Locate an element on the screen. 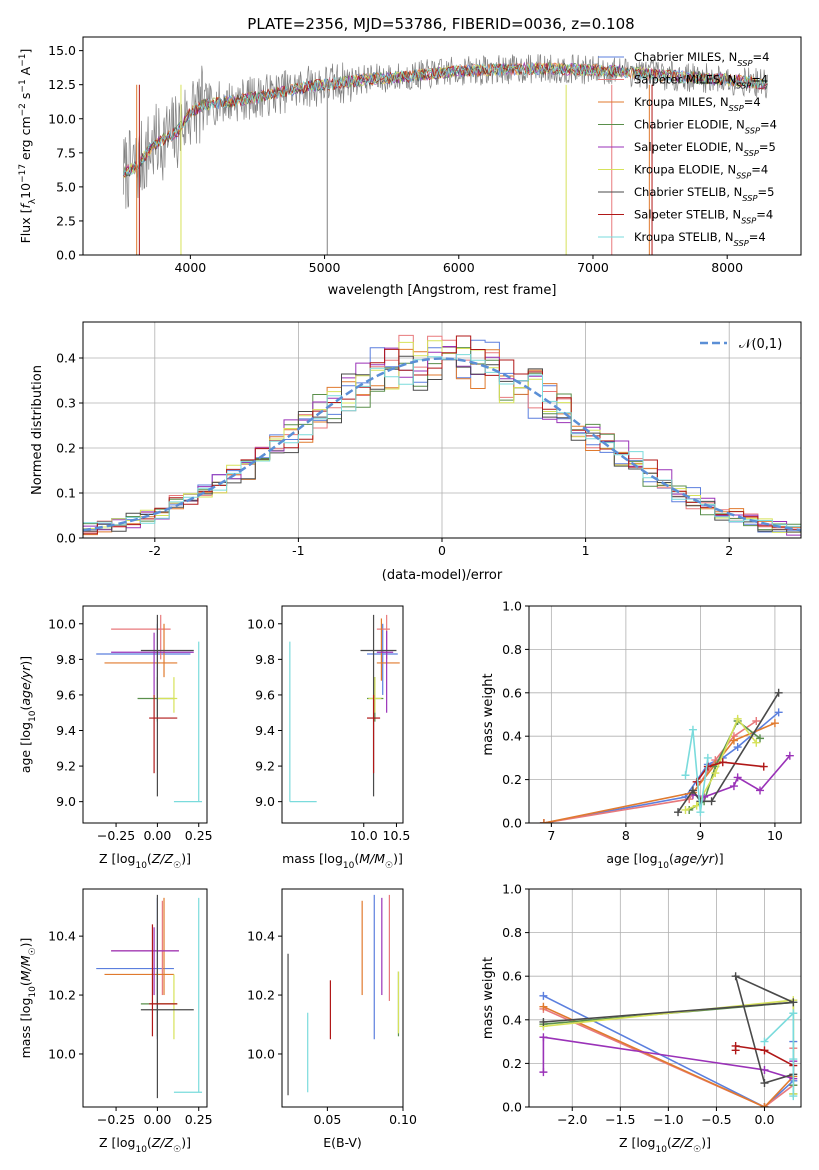 The image size is (819, 1170). histogram-kroupa-stelib is located at coordinates (442, 440).